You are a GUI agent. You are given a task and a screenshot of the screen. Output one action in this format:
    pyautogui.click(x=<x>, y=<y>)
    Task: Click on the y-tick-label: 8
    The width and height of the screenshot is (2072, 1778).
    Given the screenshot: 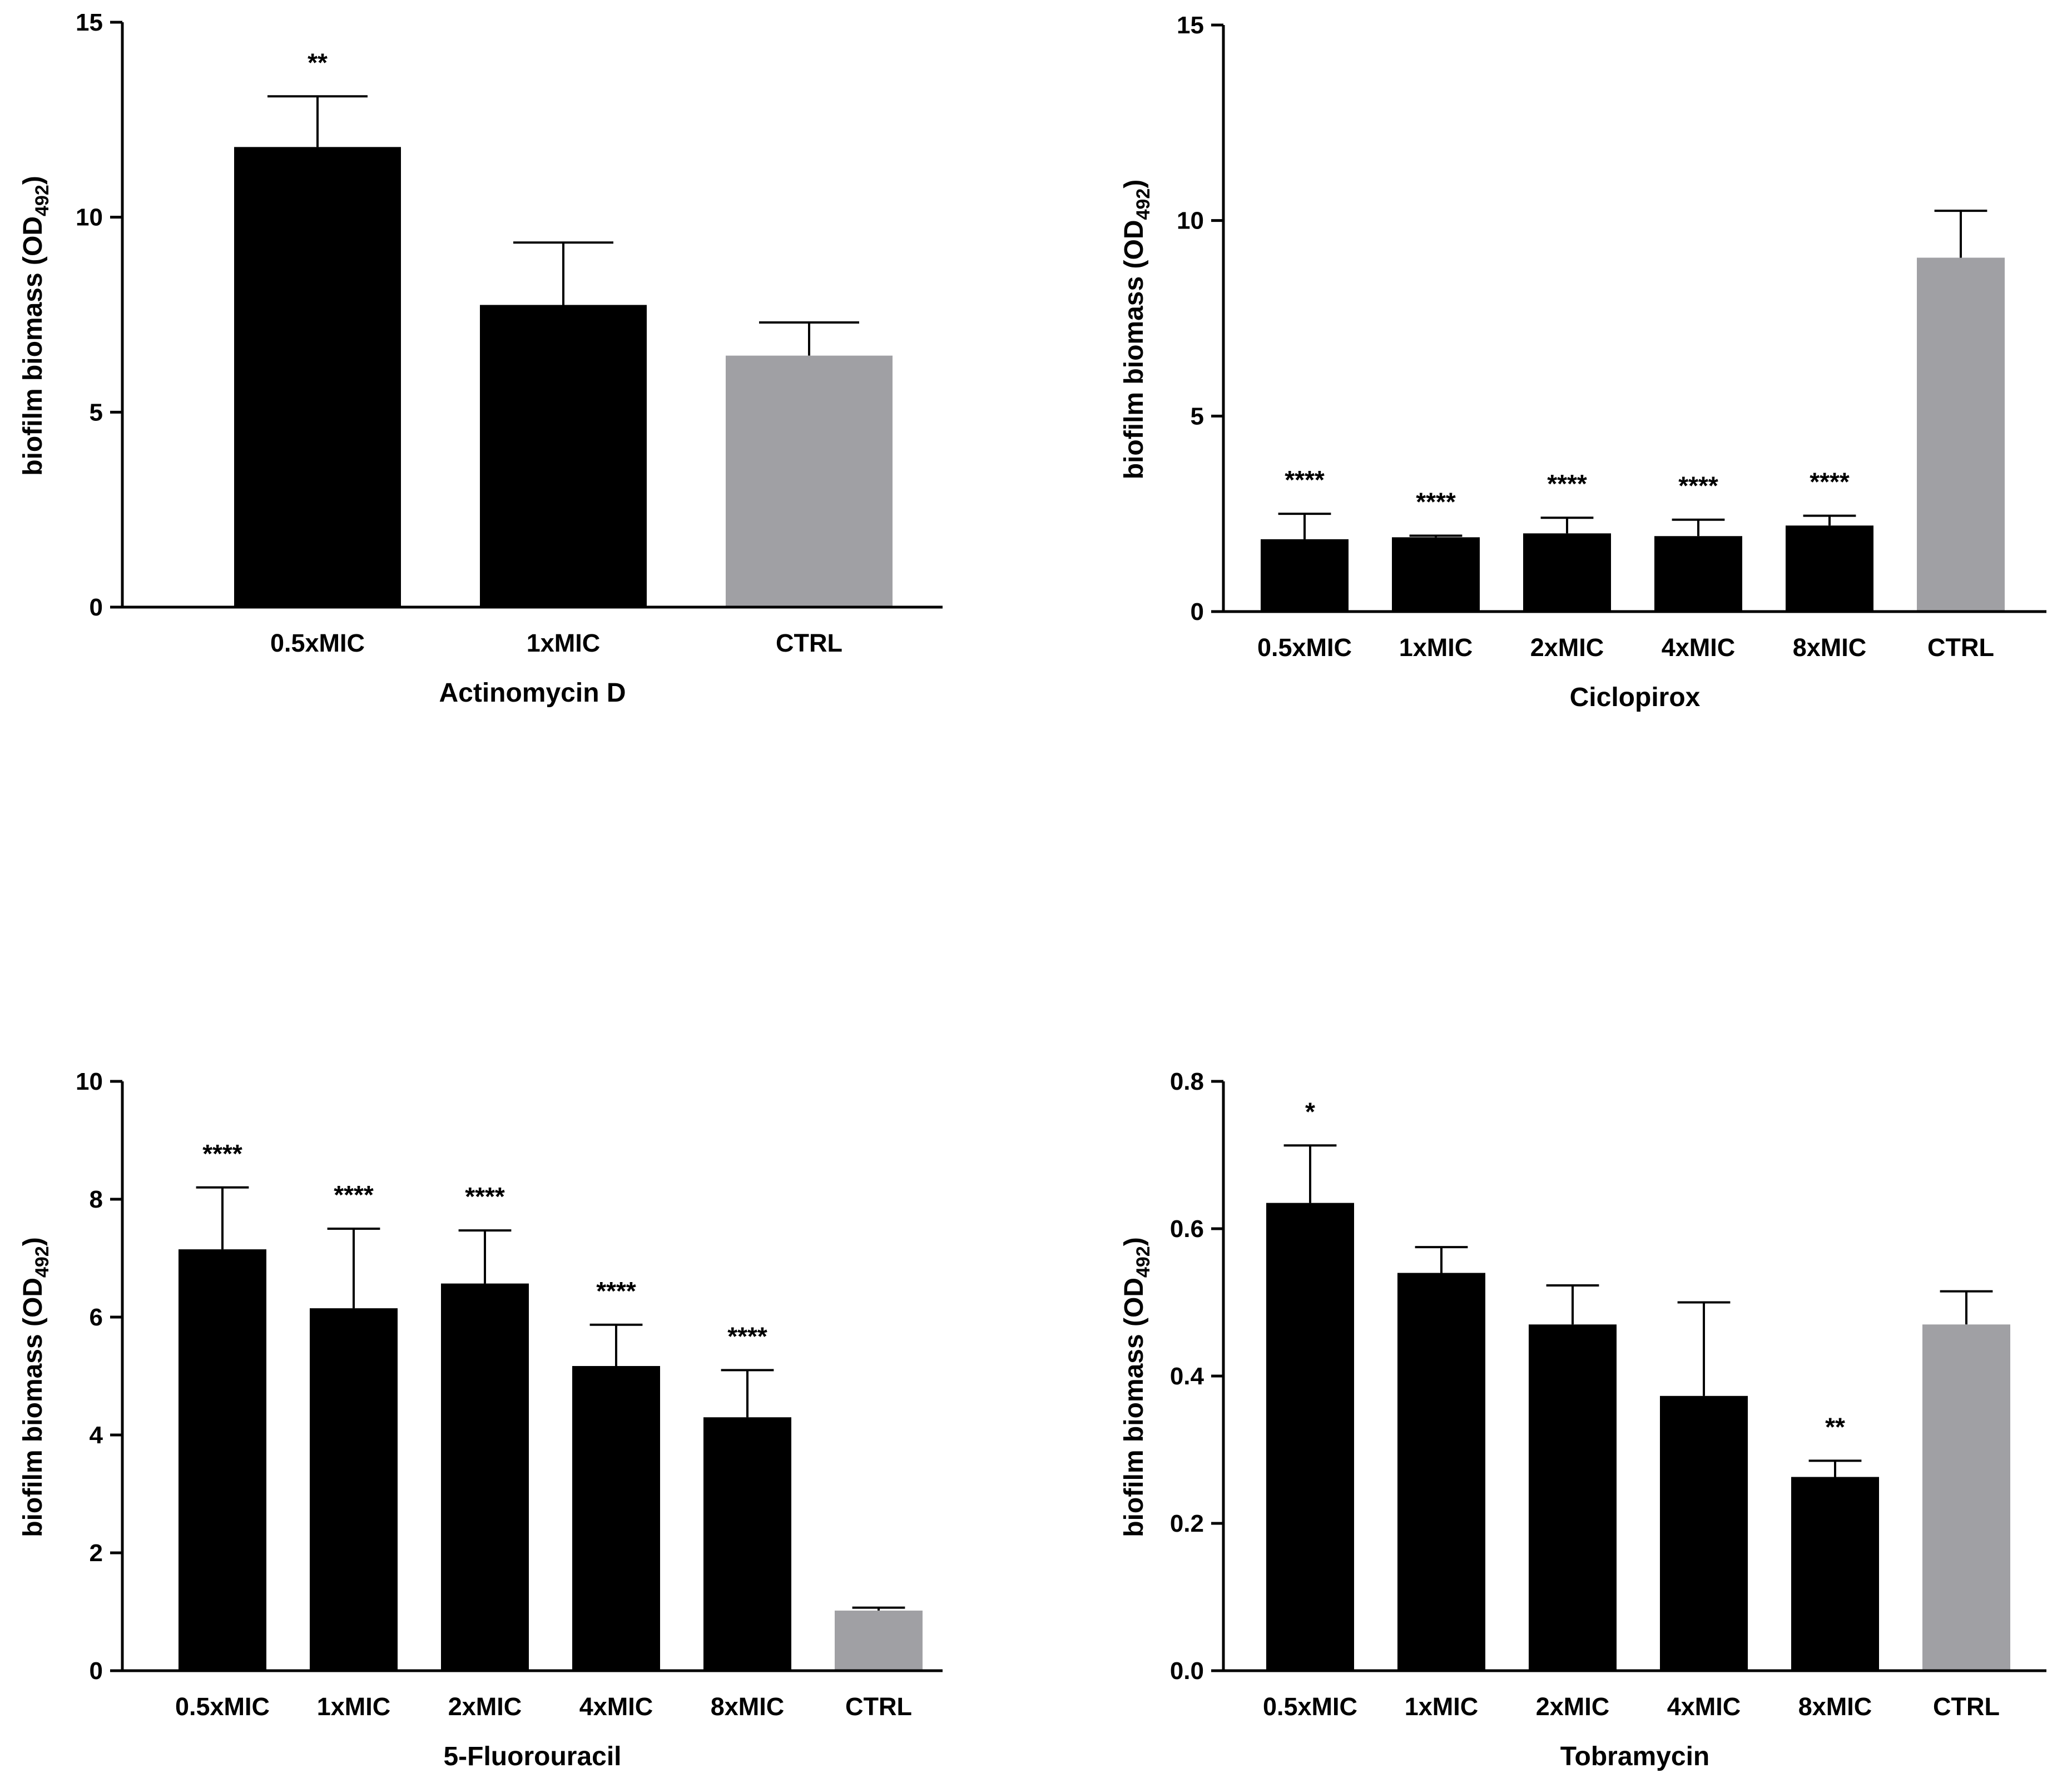 What is the action you would take?
    pyautogui.click(x=97, y=1199)
    